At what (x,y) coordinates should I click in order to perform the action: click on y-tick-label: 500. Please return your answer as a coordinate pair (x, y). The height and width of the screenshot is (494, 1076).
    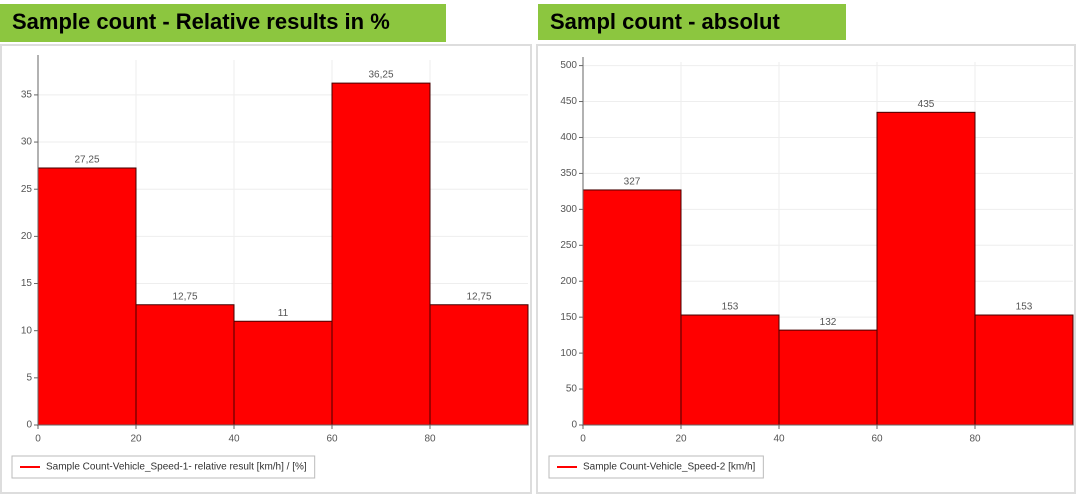
    Looking at the image, I should click on (568, 65).